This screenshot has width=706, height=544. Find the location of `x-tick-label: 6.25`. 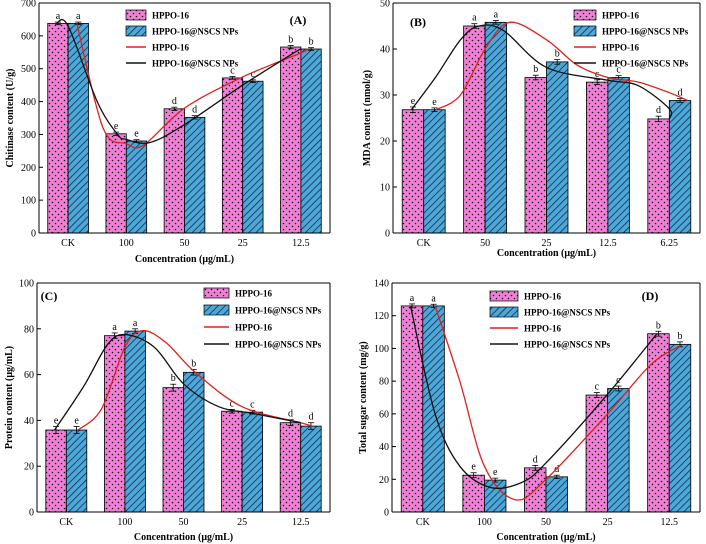

x-tick-label: 6.25 is located at coordinates (670, 243).